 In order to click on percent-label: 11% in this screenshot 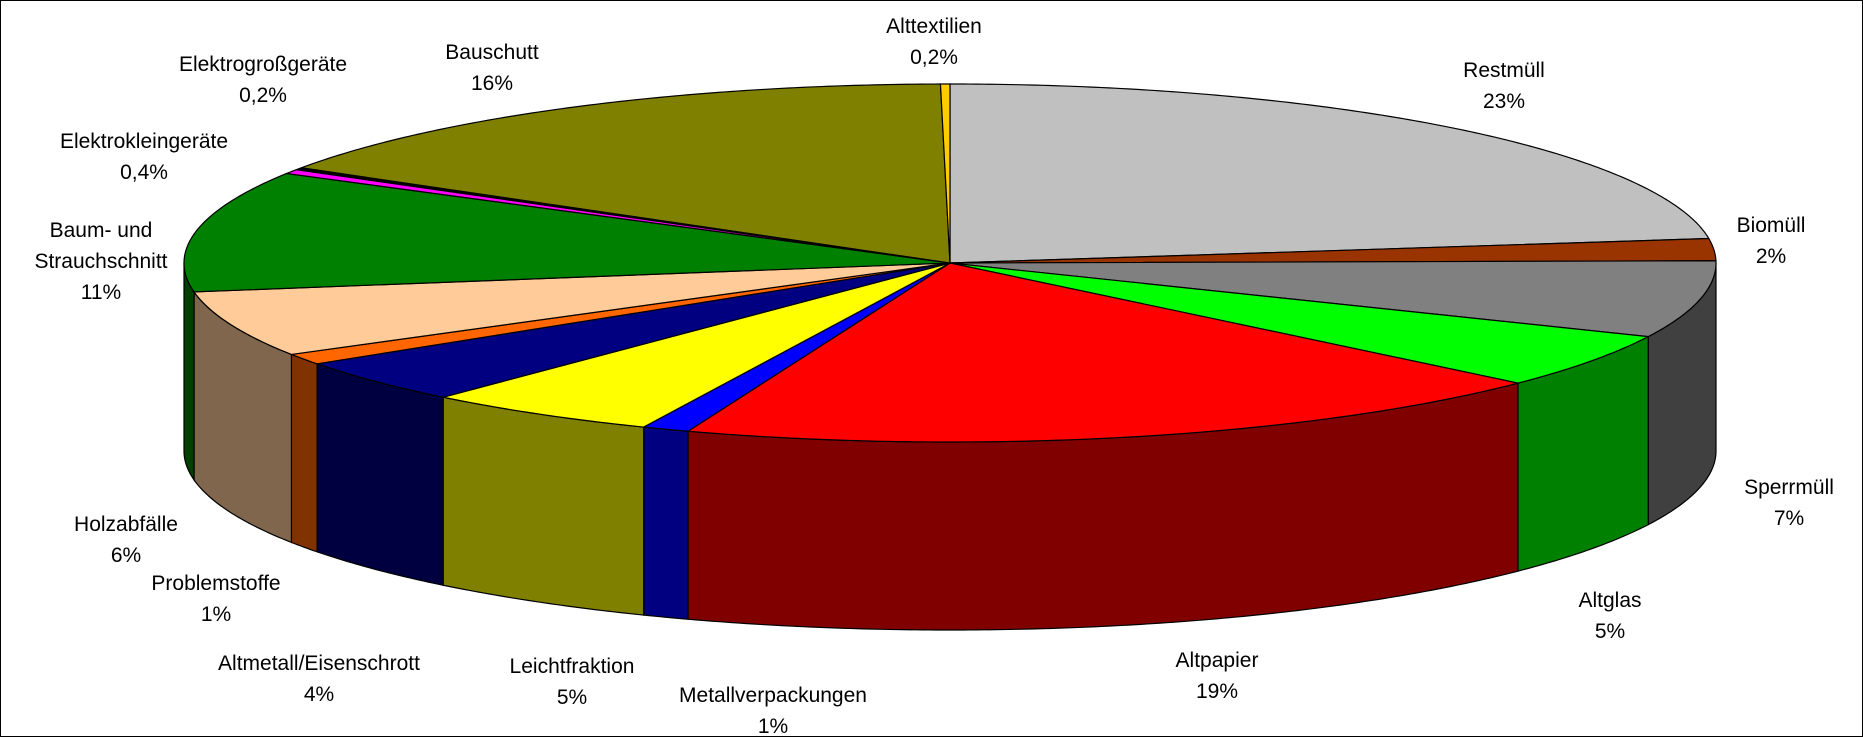, I will do `click(101, 292)`.